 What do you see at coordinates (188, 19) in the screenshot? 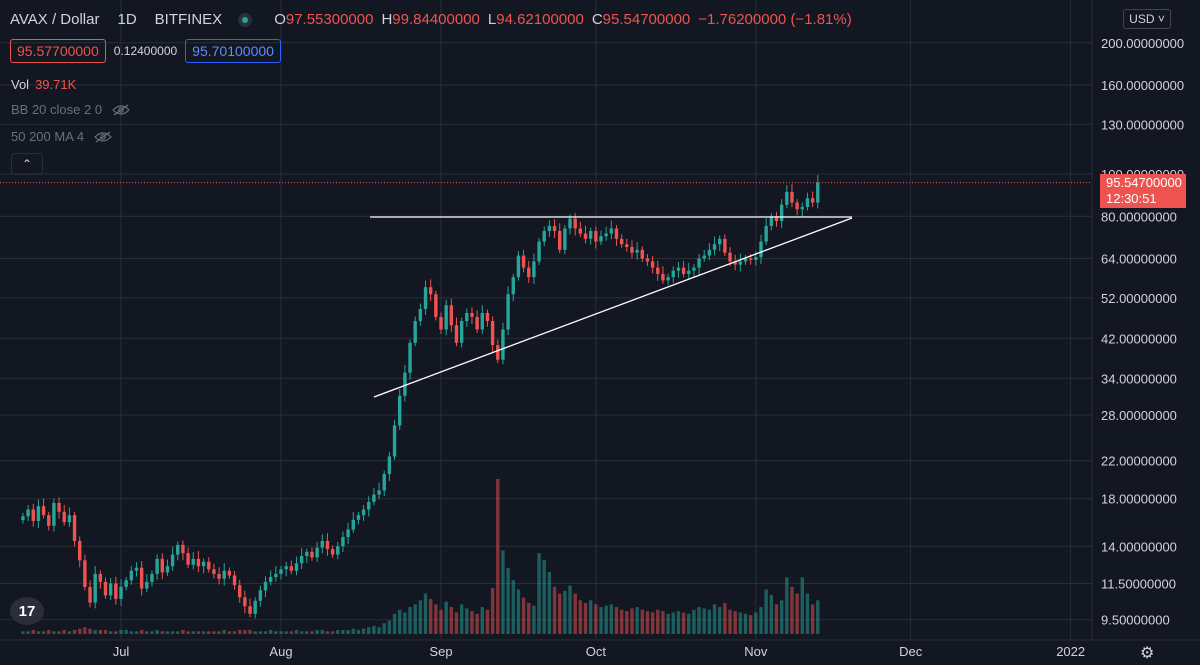
I see `exchange-label: BITFINEX` at bounding box center [188, 19].